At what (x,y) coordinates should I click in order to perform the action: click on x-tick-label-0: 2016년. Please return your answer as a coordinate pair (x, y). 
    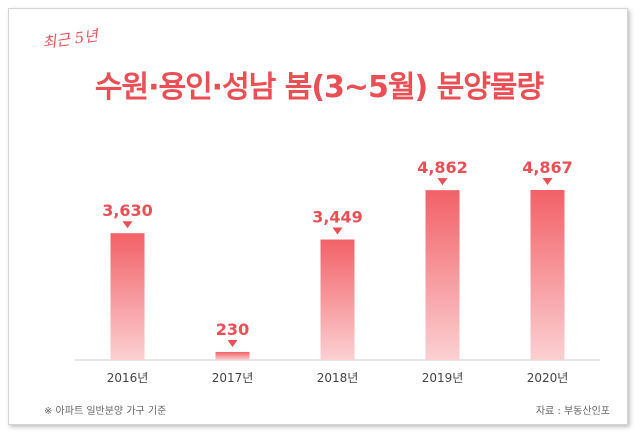
    Looking at the image, I should click on (128, 378).